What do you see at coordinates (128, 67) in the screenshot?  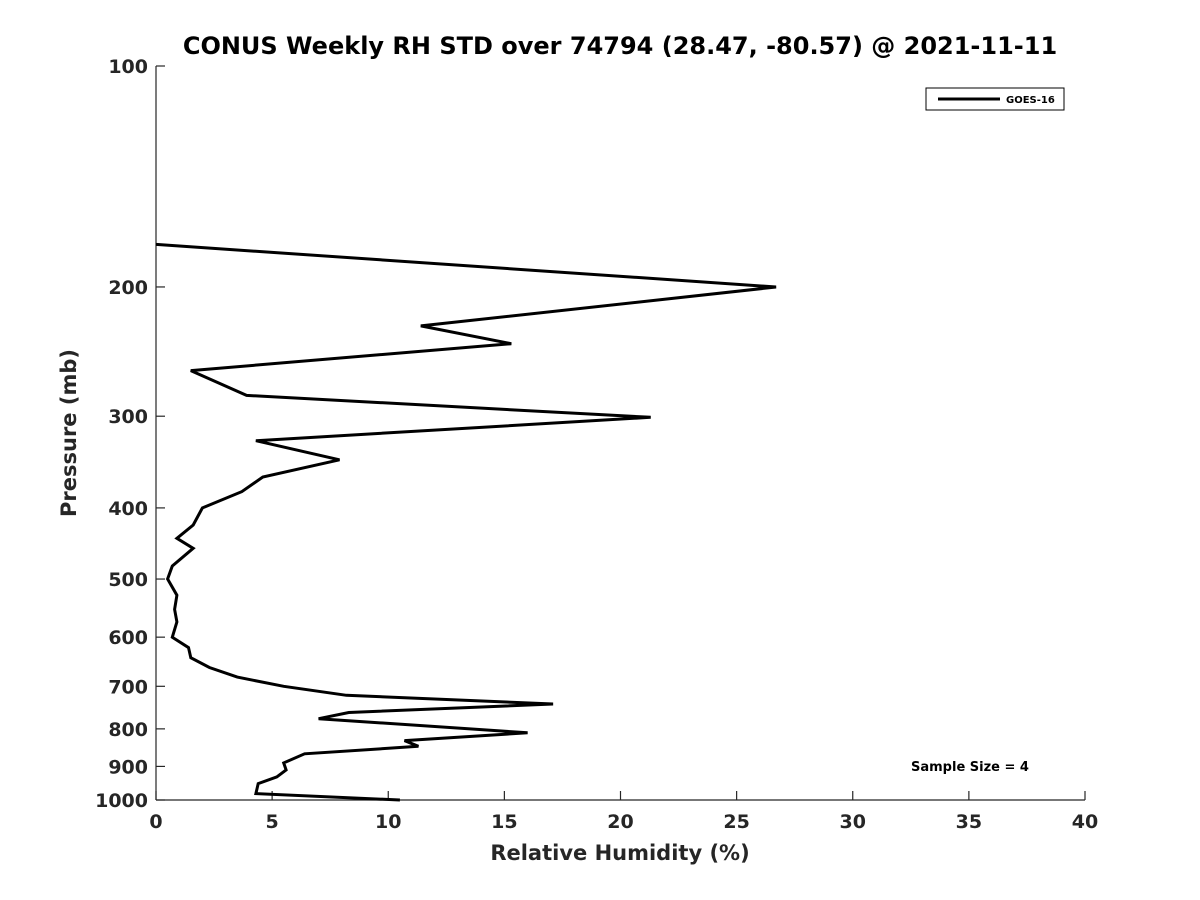 I see `y-tick-label: 100` at bounding box center [128, 67].